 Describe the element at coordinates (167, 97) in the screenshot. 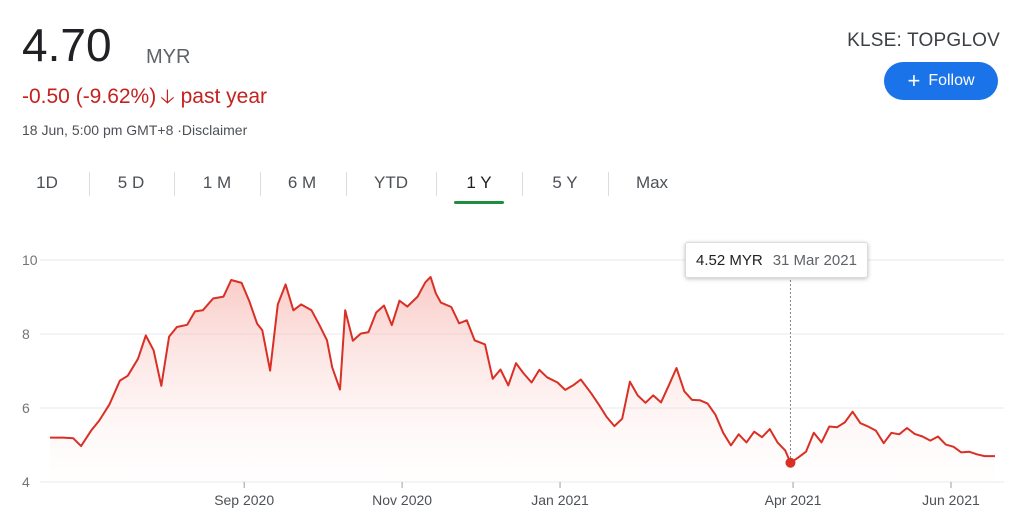

I see `arrow-down-icon: 🡣` at that location.